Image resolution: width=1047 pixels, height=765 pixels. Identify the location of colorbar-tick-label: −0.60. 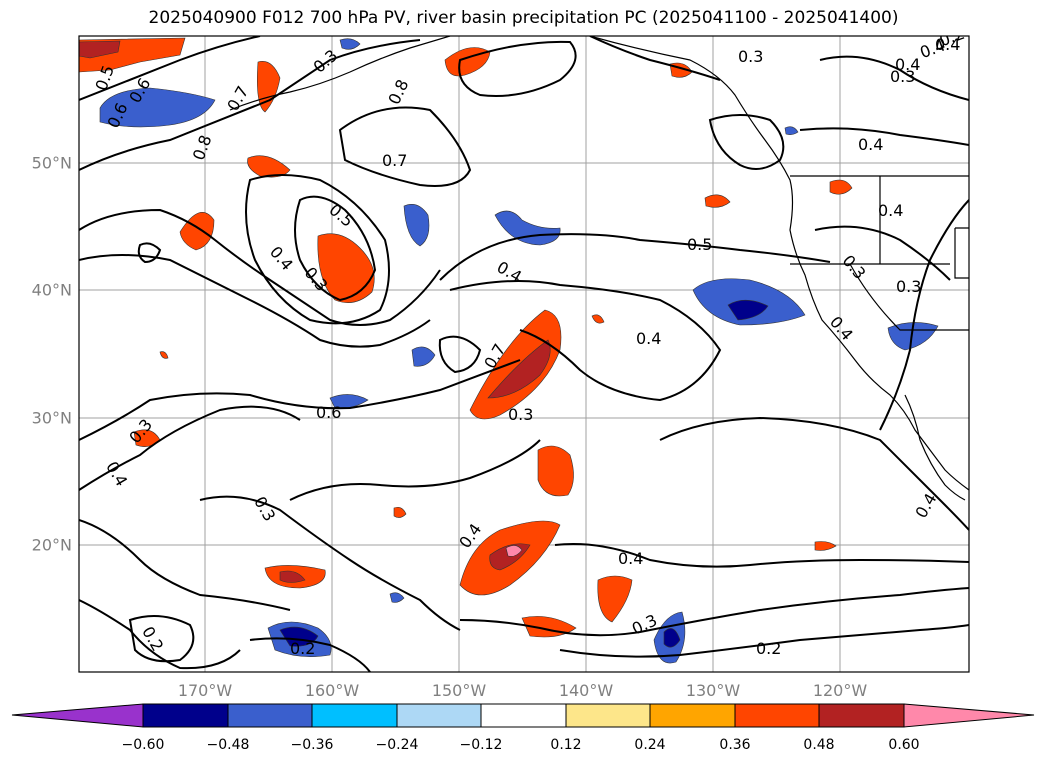
(143, 745).